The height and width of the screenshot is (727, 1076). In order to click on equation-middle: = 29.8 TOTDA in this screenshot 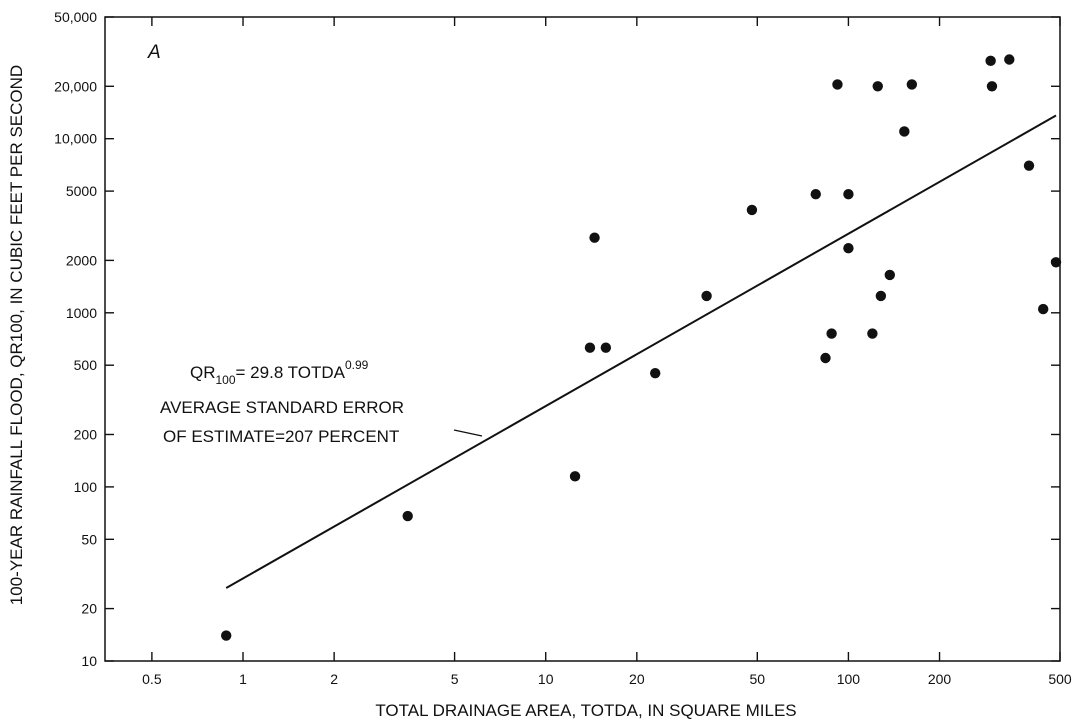, I will do `click(291, 372)`.